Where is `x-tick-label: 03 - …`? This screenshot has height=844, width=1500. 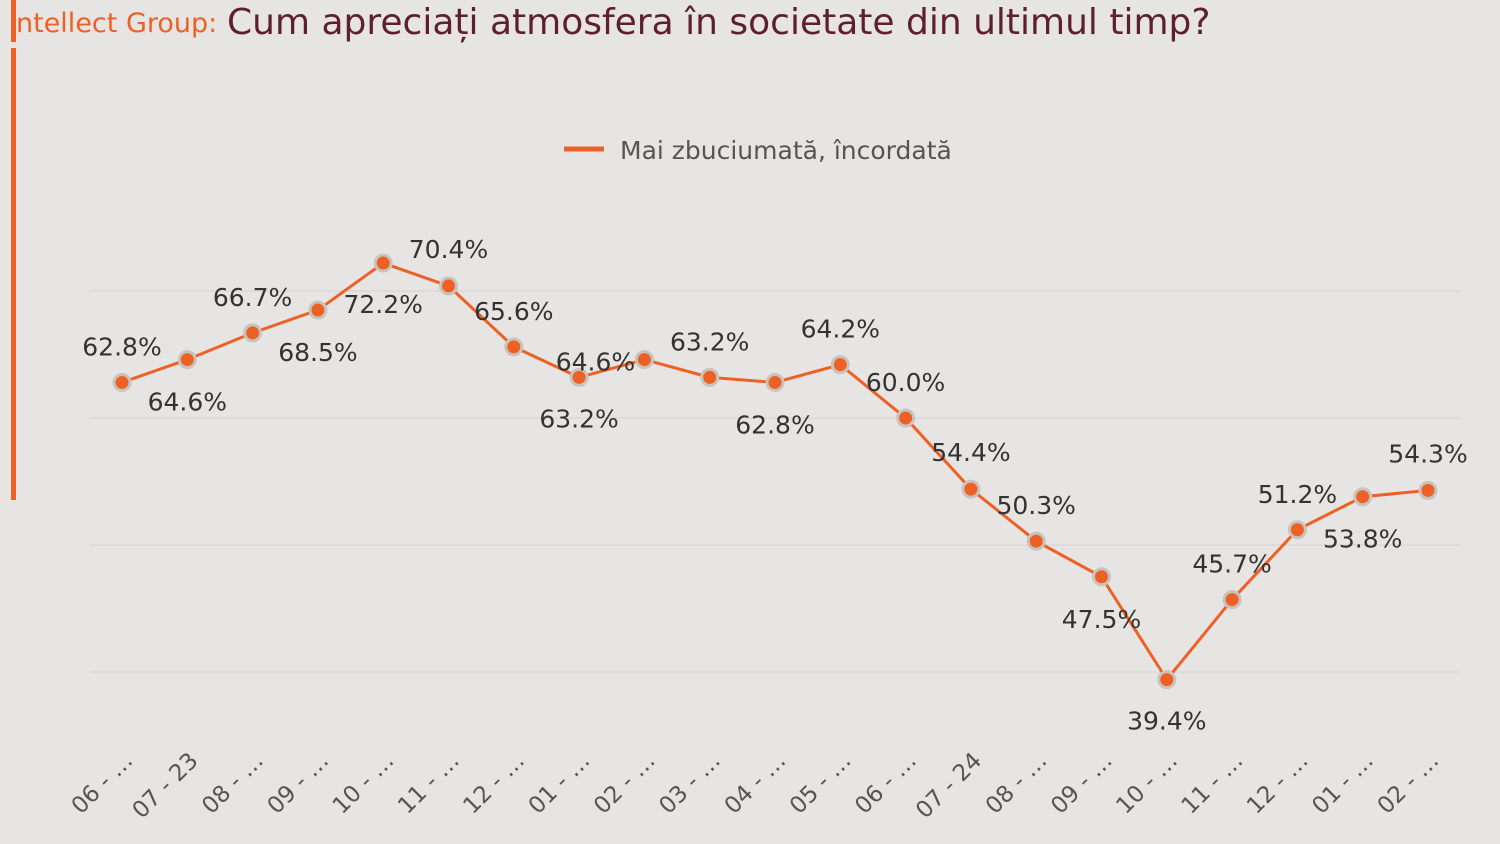
x-tick-label: 03 - … is located at coordinates (690, 784).